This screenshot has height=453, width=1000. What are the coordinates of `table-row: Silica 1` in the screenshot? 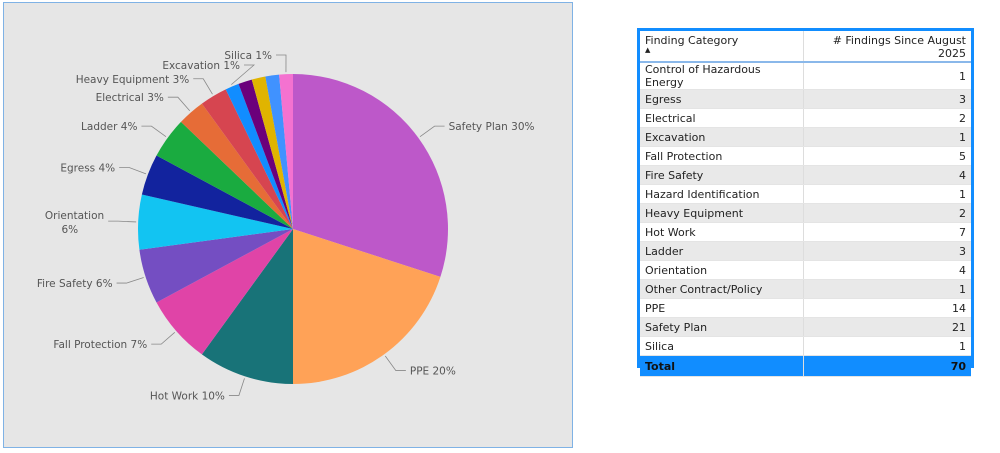 It's located at (805, 346).